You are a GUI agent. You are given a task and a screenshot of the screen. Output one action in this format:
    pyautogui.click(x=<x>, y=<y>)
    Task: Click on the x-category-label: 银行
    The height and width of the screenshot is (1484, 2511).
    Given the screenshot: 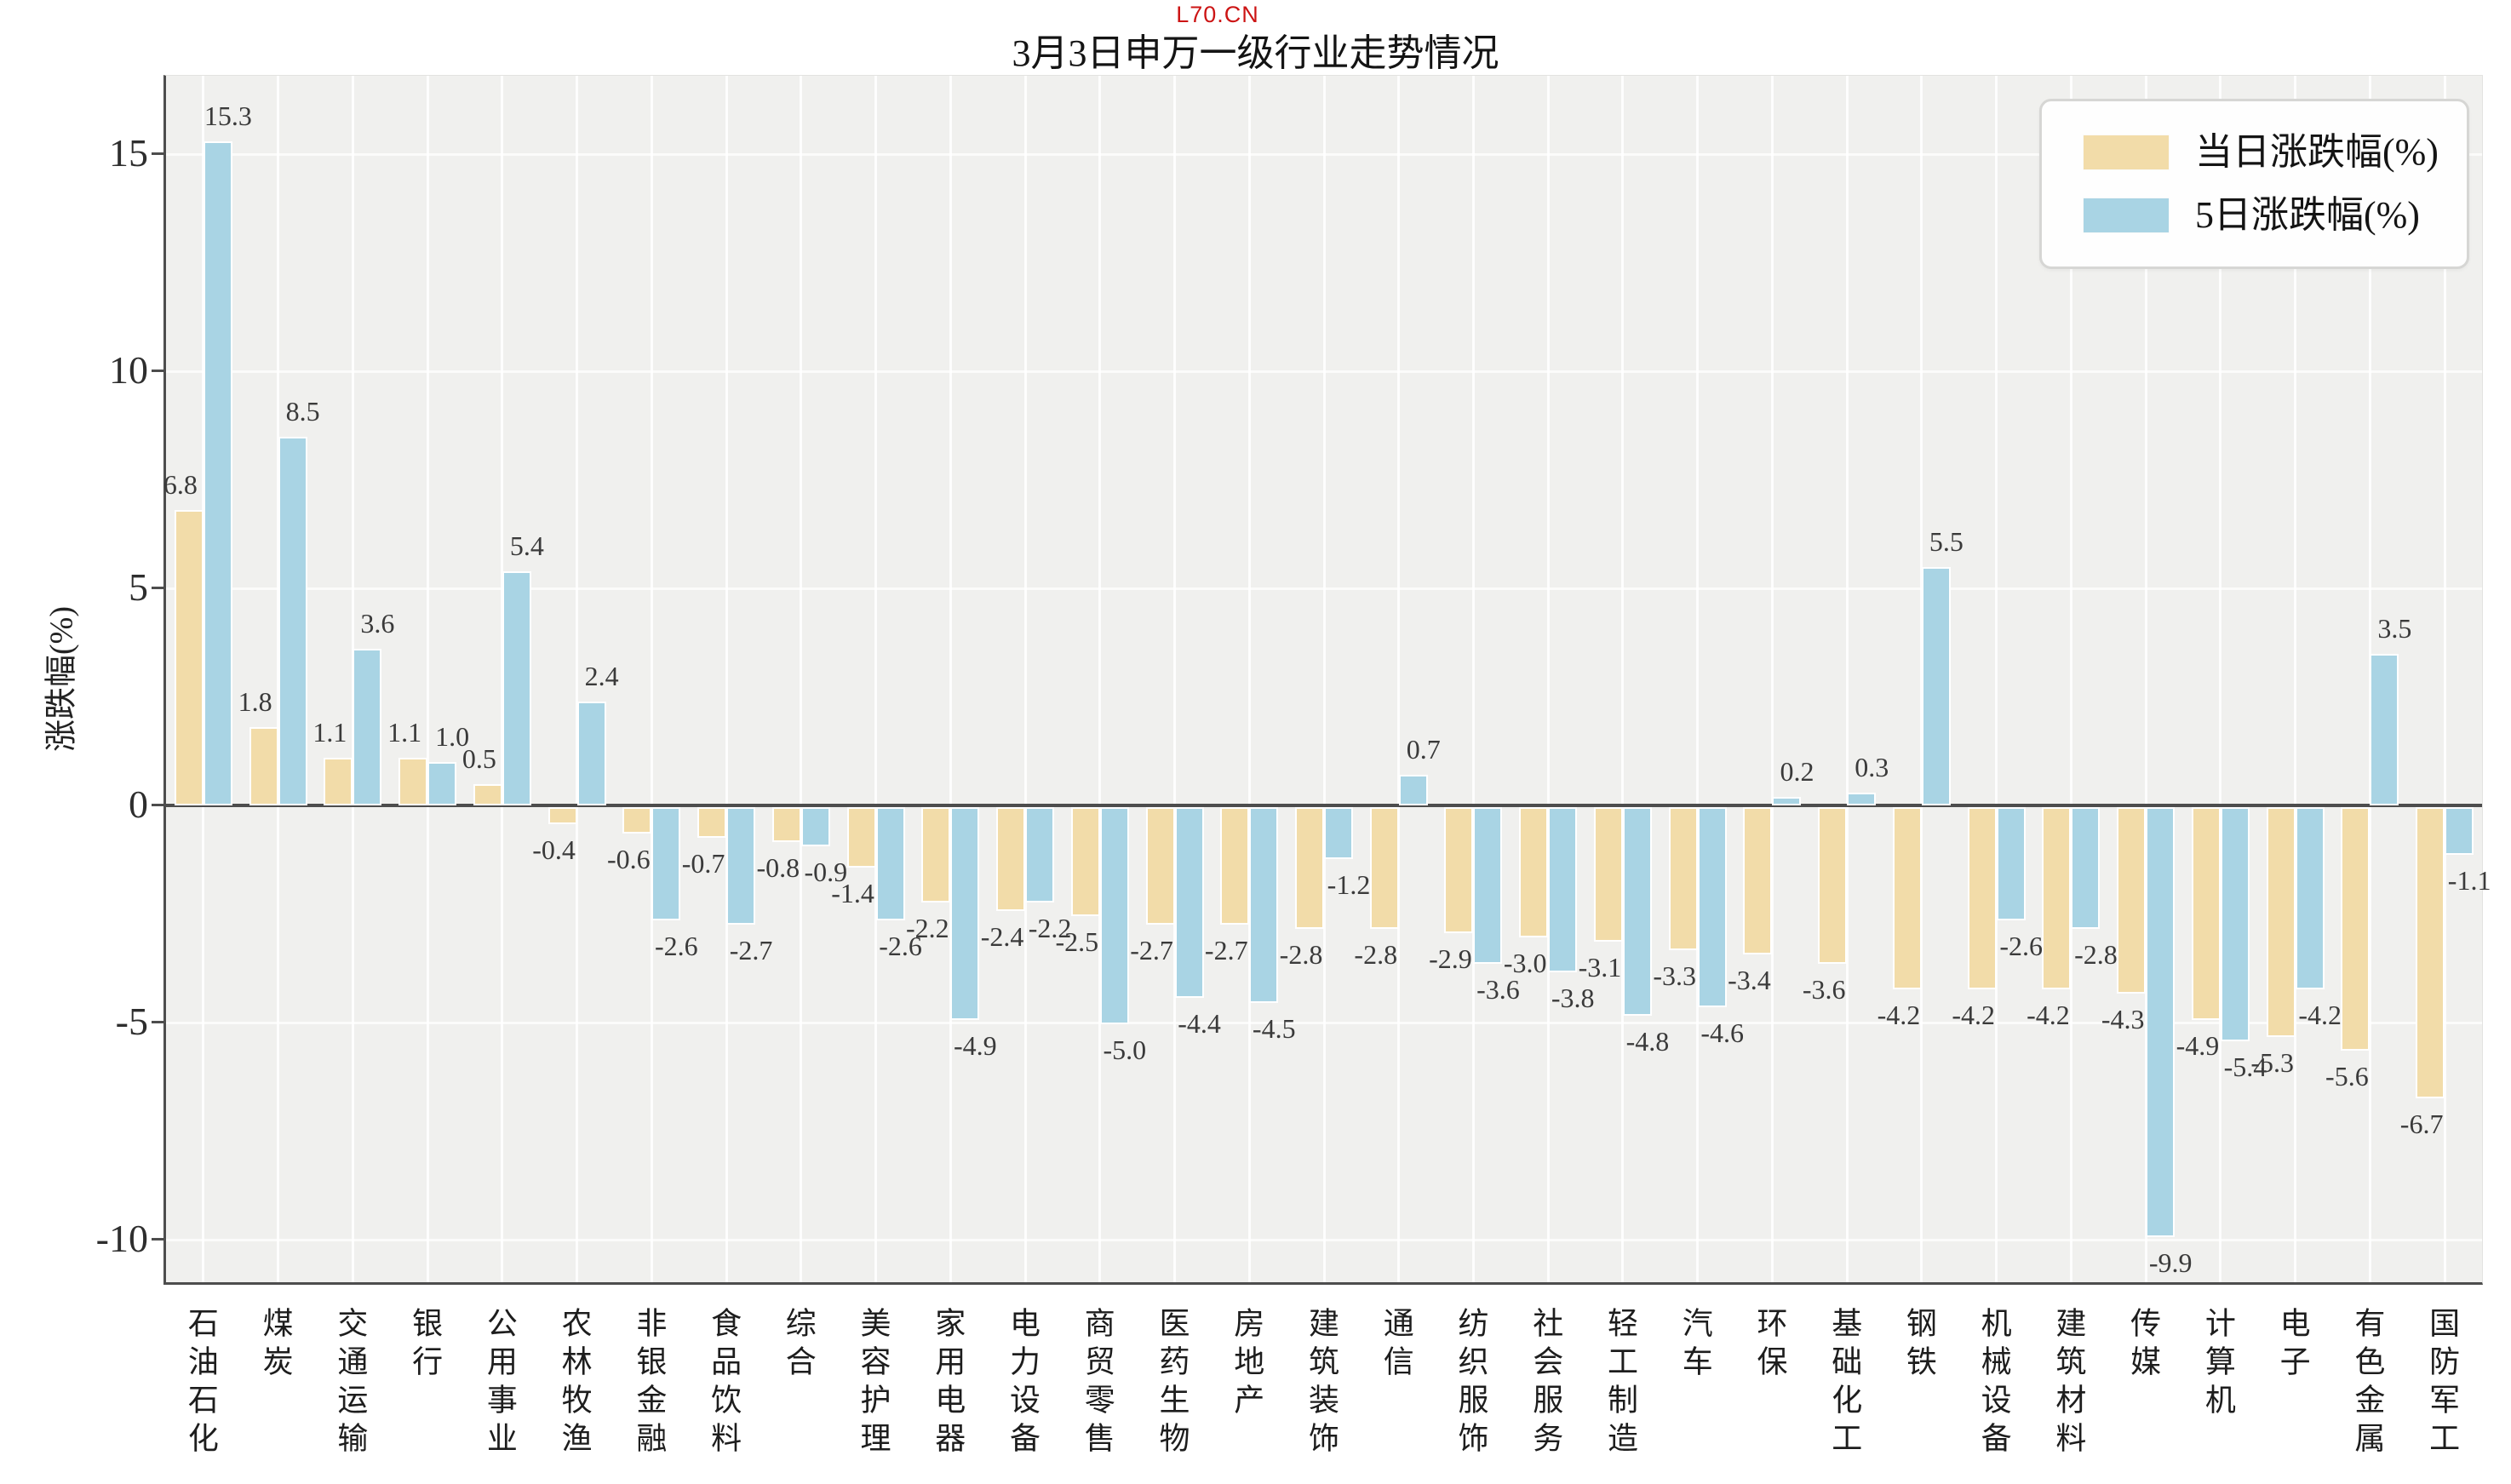 What is the action you would take?
    pyautogui.click(x=425, y=1345)
    